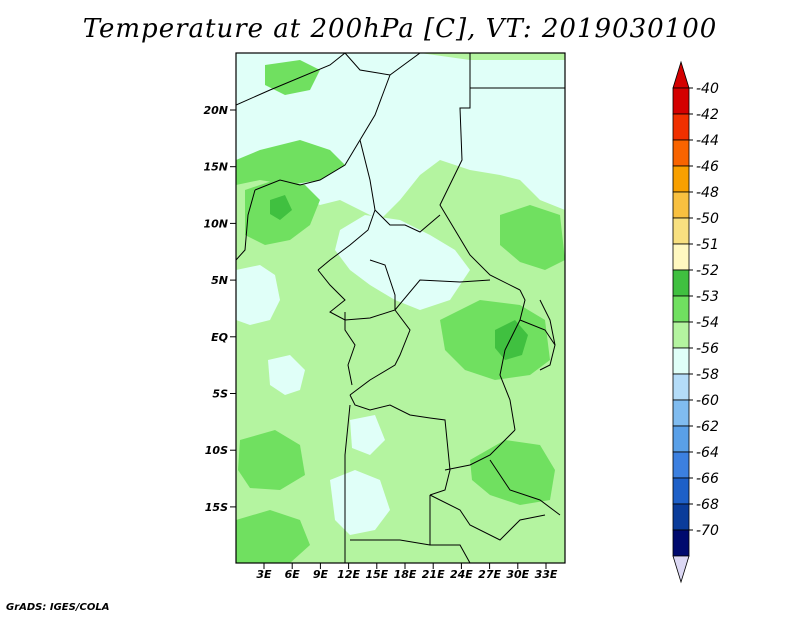  What do you see at coordinates (546, 574) in the screenshot?
I see `lon-tick-label: 33E` at bounding box center [546, 574].